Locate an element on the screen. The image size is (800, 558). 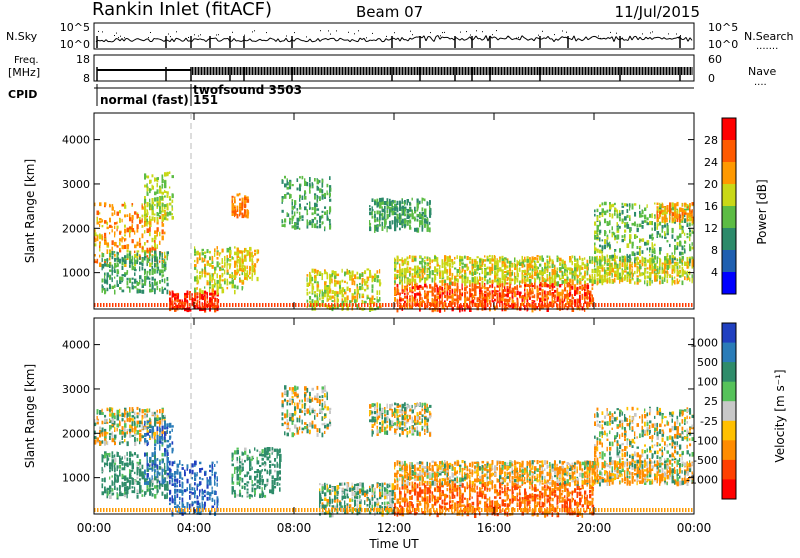
date-label: 11/Jul/2015 is located at coordinates (657, 12).